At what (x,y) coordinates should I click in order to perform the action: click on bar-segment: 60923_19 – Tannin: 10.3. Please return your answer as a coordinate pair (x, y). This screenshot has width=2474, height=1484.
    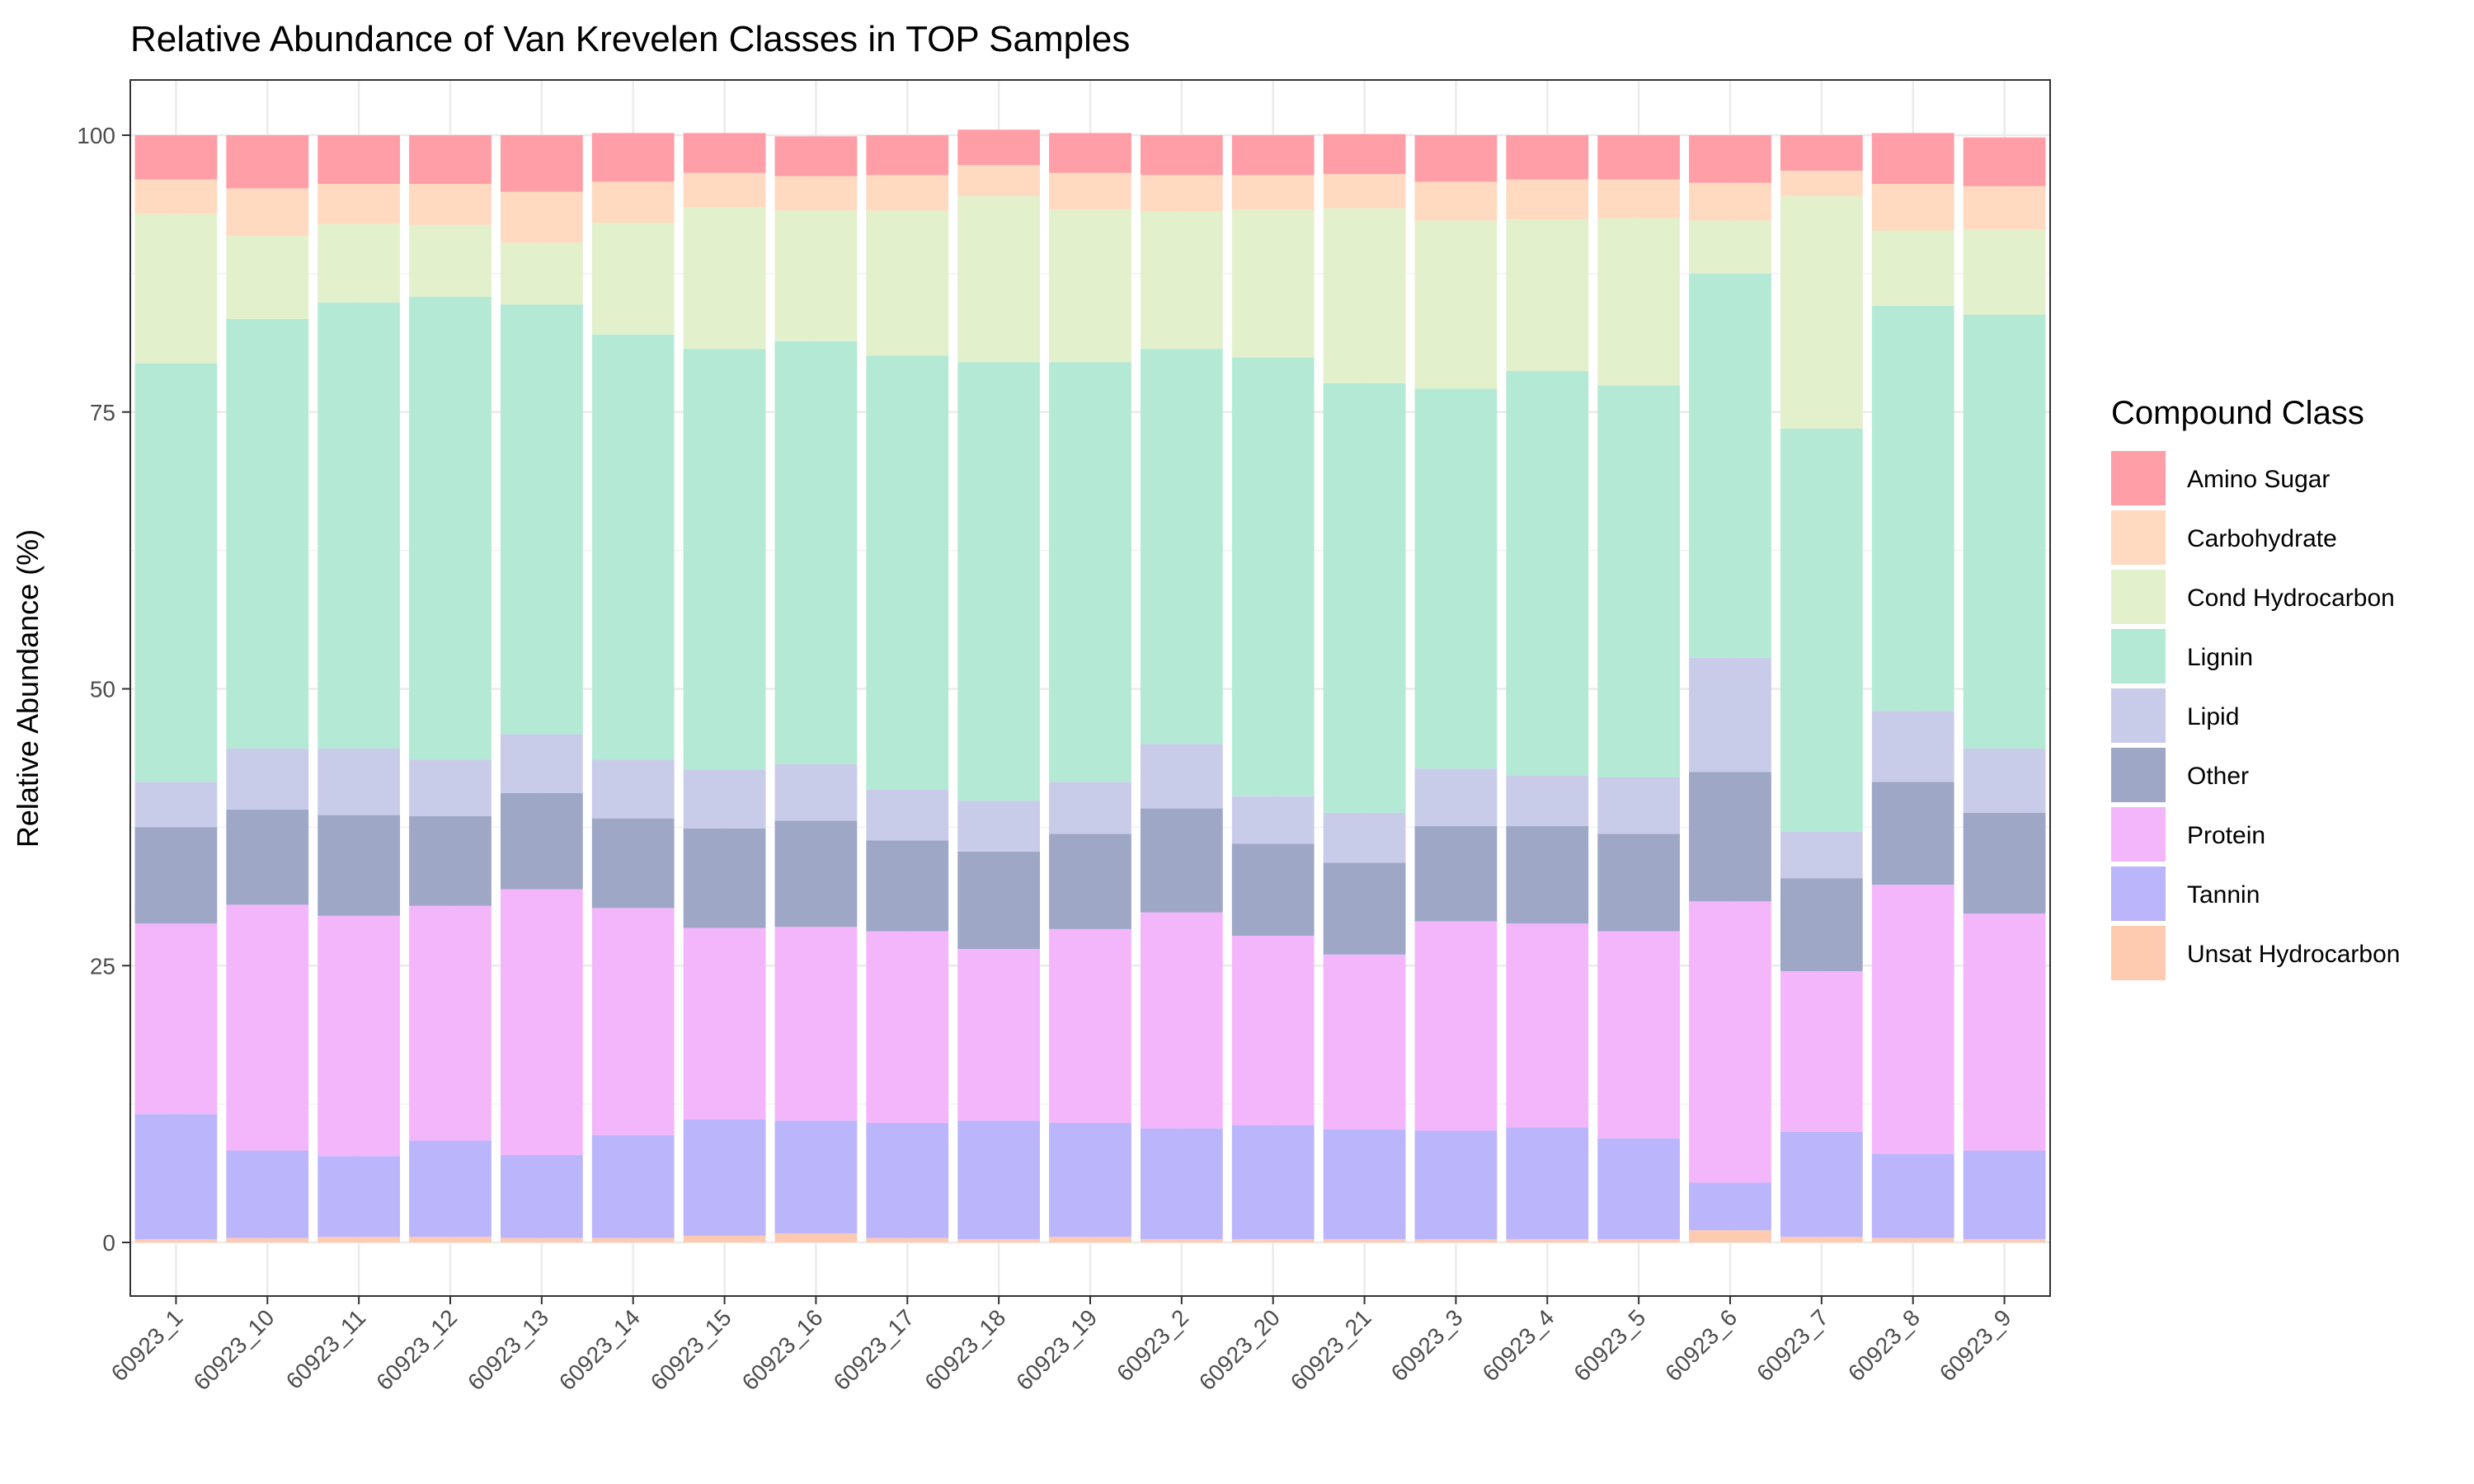
    Looking at the image, I should click on (1090, 1179).